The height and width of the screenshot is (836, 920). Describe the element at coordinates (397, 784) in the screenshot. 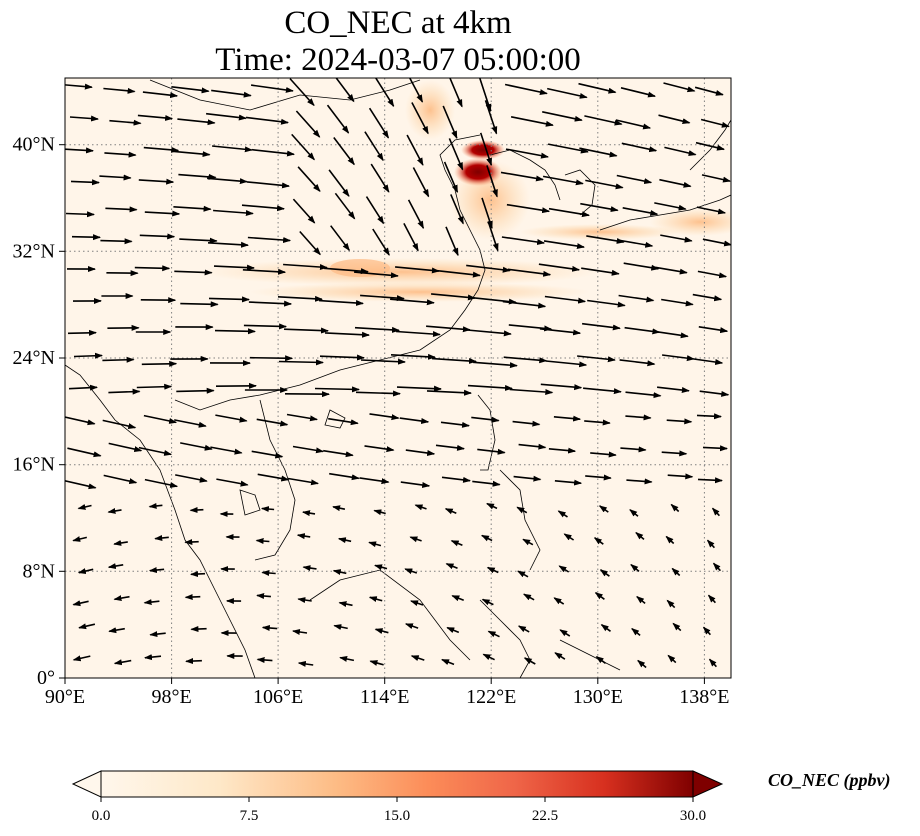

I see `colorbar-gradient` at that location.